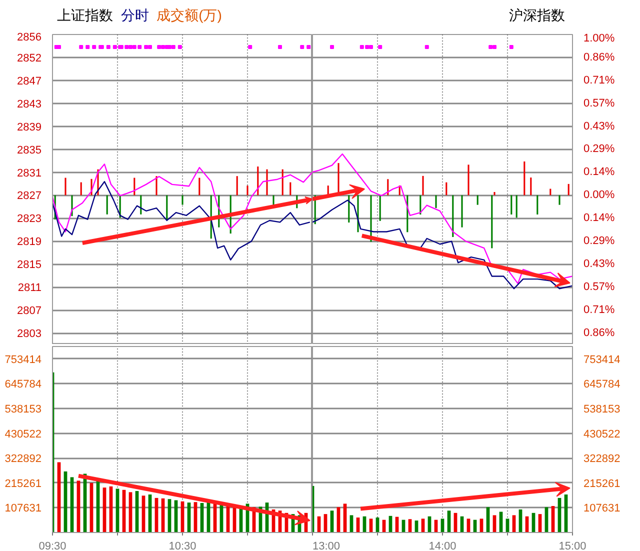 The image size is (640, 551). What do you see at coordinates (189, 15) in the screenshot?
I see `text: 成交额(万)` at bounding box center [189, 15].